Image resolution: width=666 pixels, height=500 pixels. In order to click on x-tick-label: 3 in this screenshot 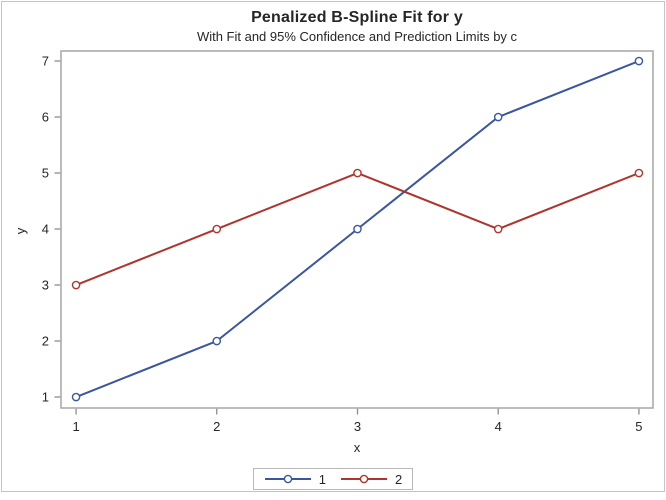, I will do `click(357, 426)`.